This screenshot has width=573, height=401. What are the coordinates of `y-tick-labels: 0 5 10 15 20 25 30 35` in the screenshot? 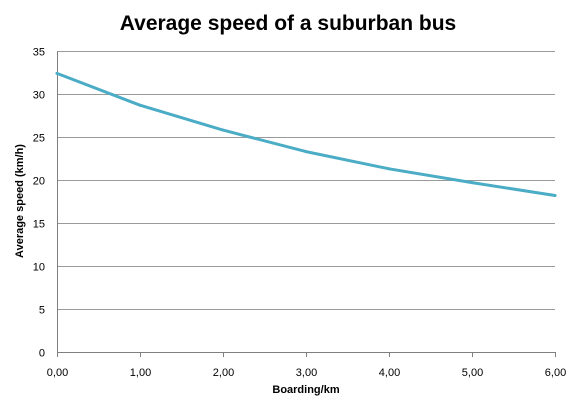 It's located at (39, 203).